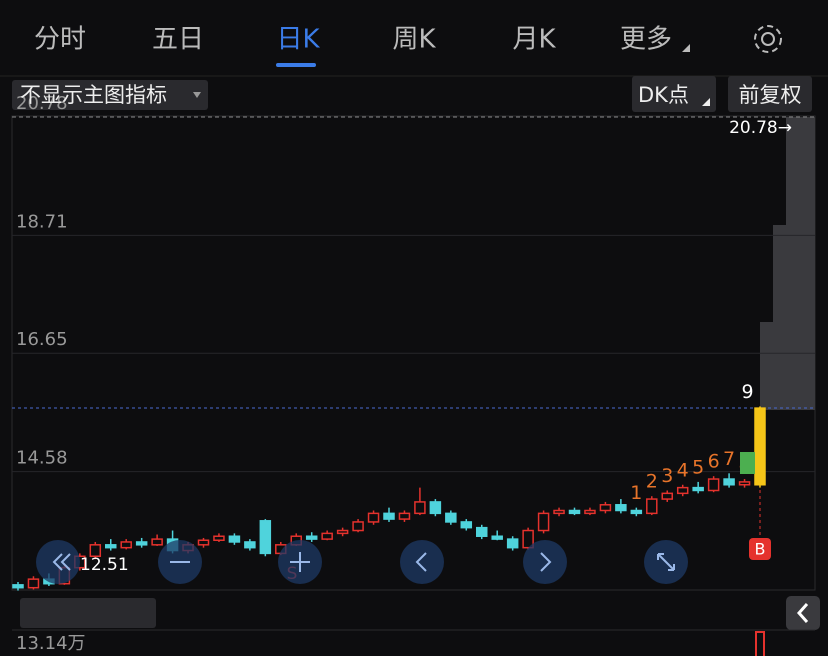 The width and height of the screenshot is (828, 656). What do you see at coordinates (42, 221) in the screenshot?
I see `y-tick-label: 18.71` at bounding box center [42, 221].